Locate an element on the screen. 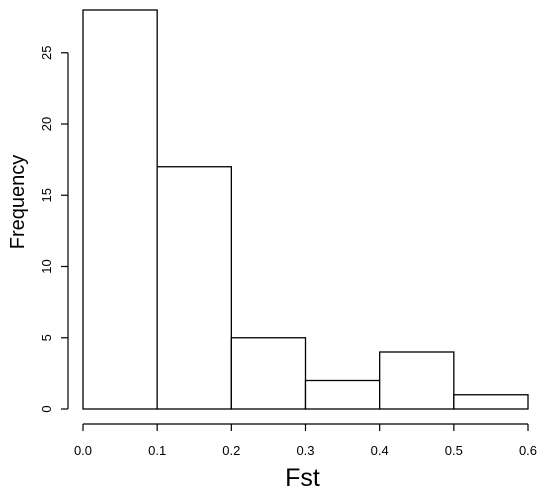 The image size is (550, 497). x-tick-label-1: 0.1 is located at coordinates (157, 450).